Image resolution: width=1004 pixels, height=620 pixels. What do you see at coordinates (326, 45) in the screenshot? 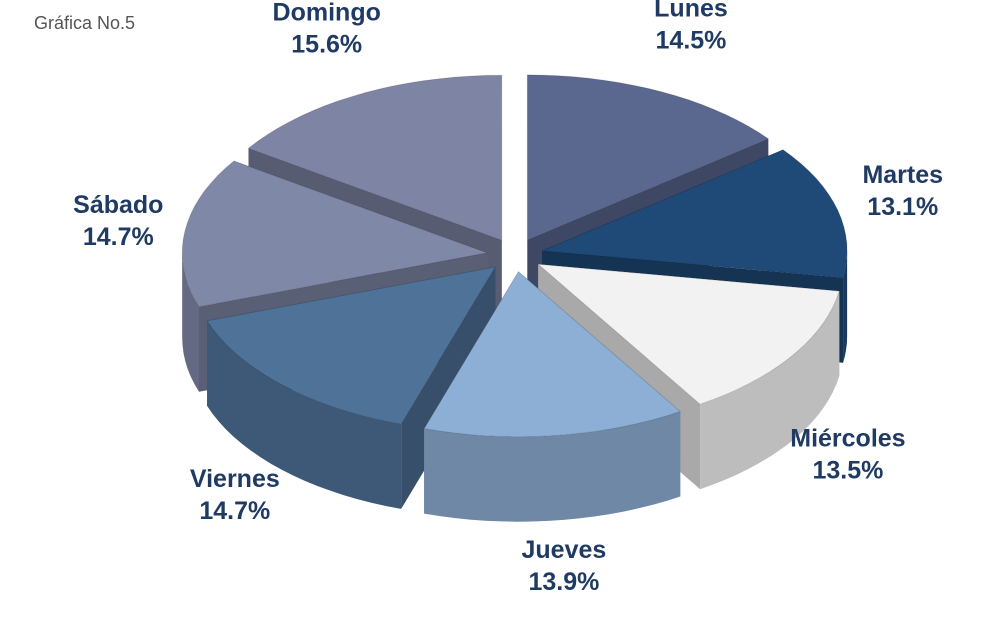
I see `value-label: 15.6%` at bounding box center [326, 45].